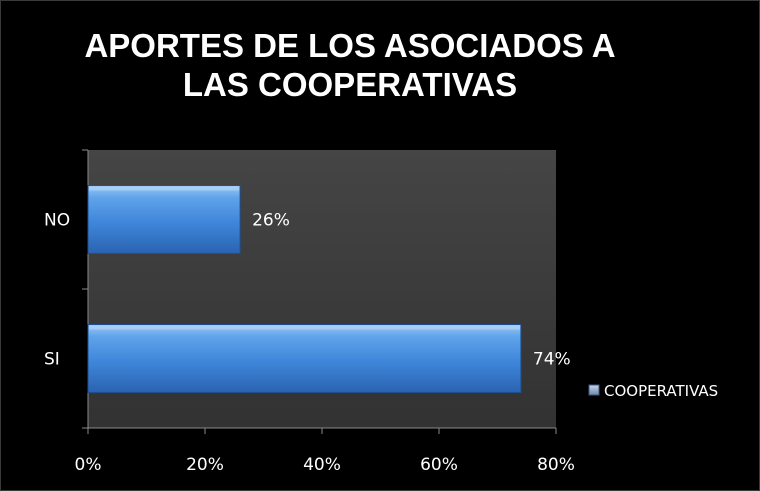 The width and height of the screenshot is (760, 491). Describe the element at coordinates (164, 219) in the screenshot. I see `bar-no` at that location.